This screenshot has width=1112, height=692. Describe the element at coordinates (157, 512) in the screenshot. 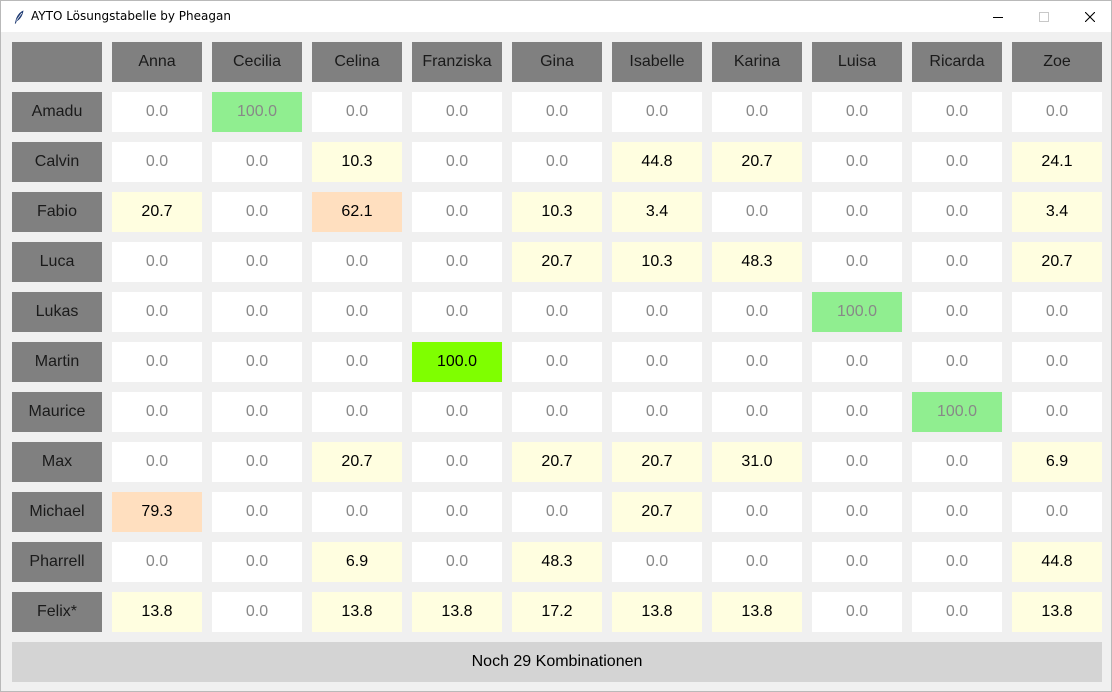

I see `probability-cell: 79.3` at that location.